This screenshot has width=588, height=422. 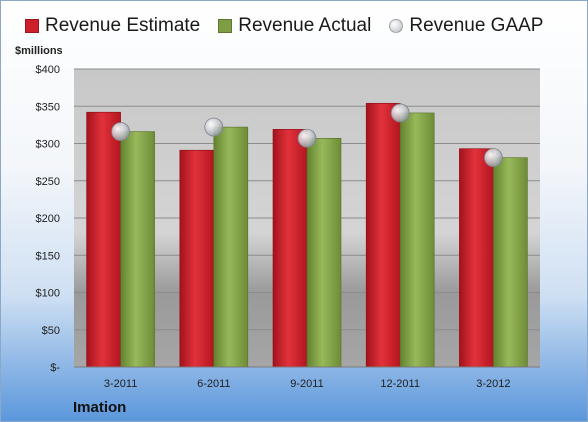 I want to click on gaap-markers, so click(x=307, y=135).